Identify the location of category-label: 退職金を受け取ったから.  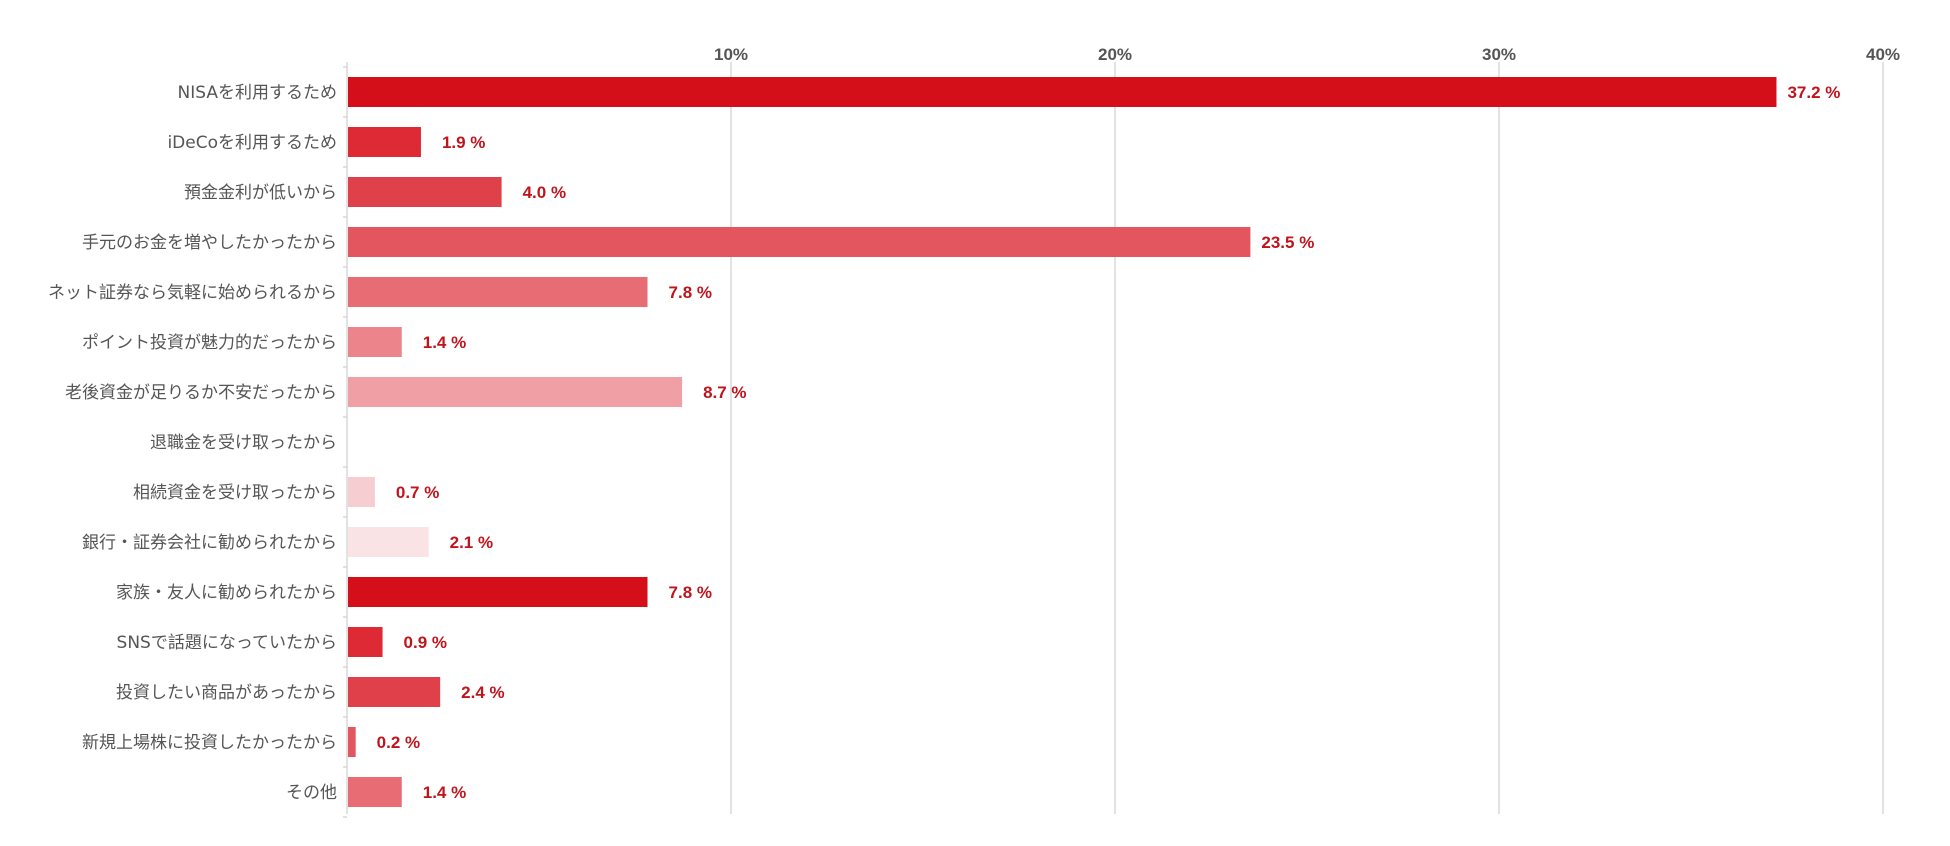
(243, 443).